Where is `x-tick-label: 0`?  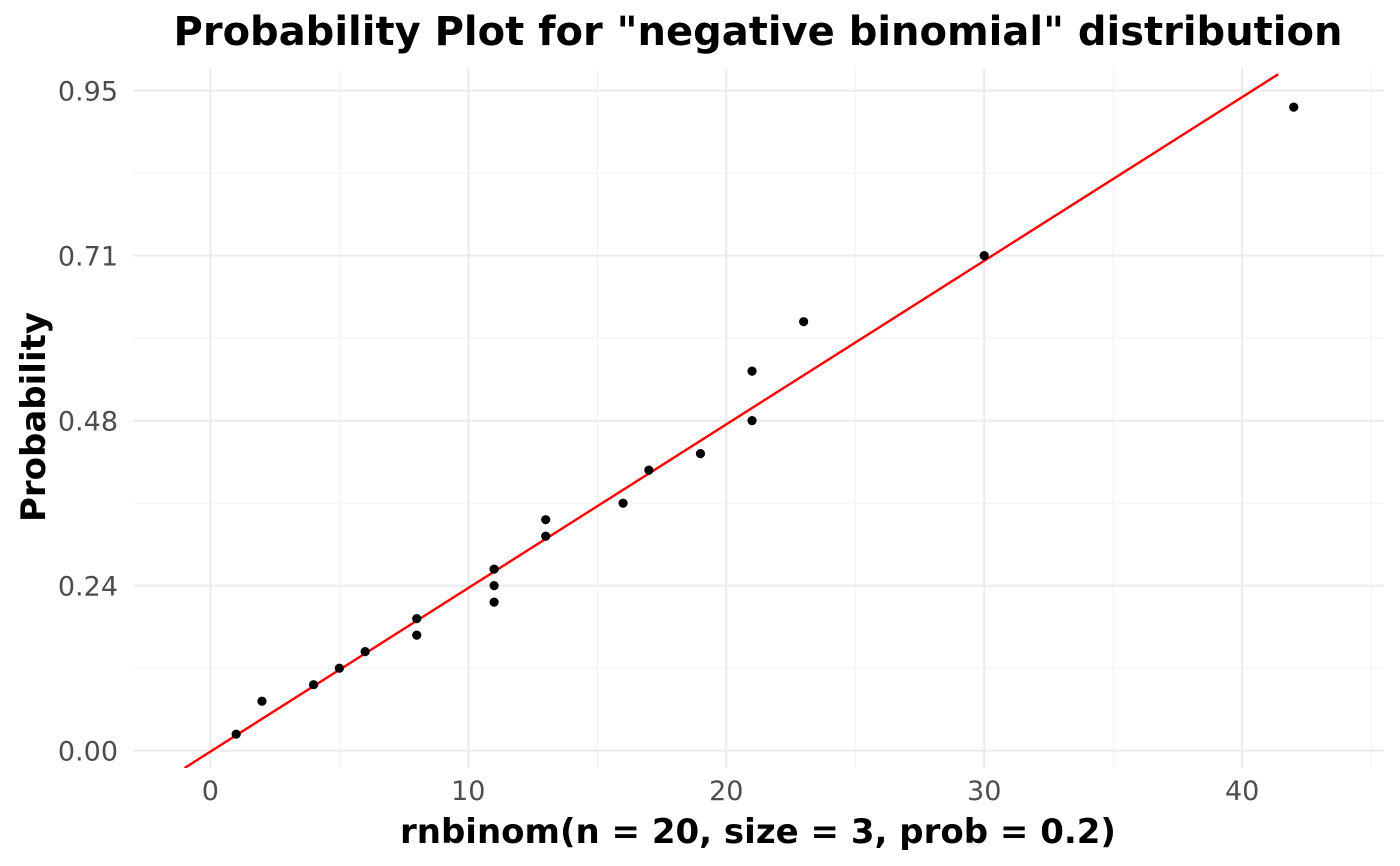 x-tick-label: 0 is located at coordinates (210, 791).